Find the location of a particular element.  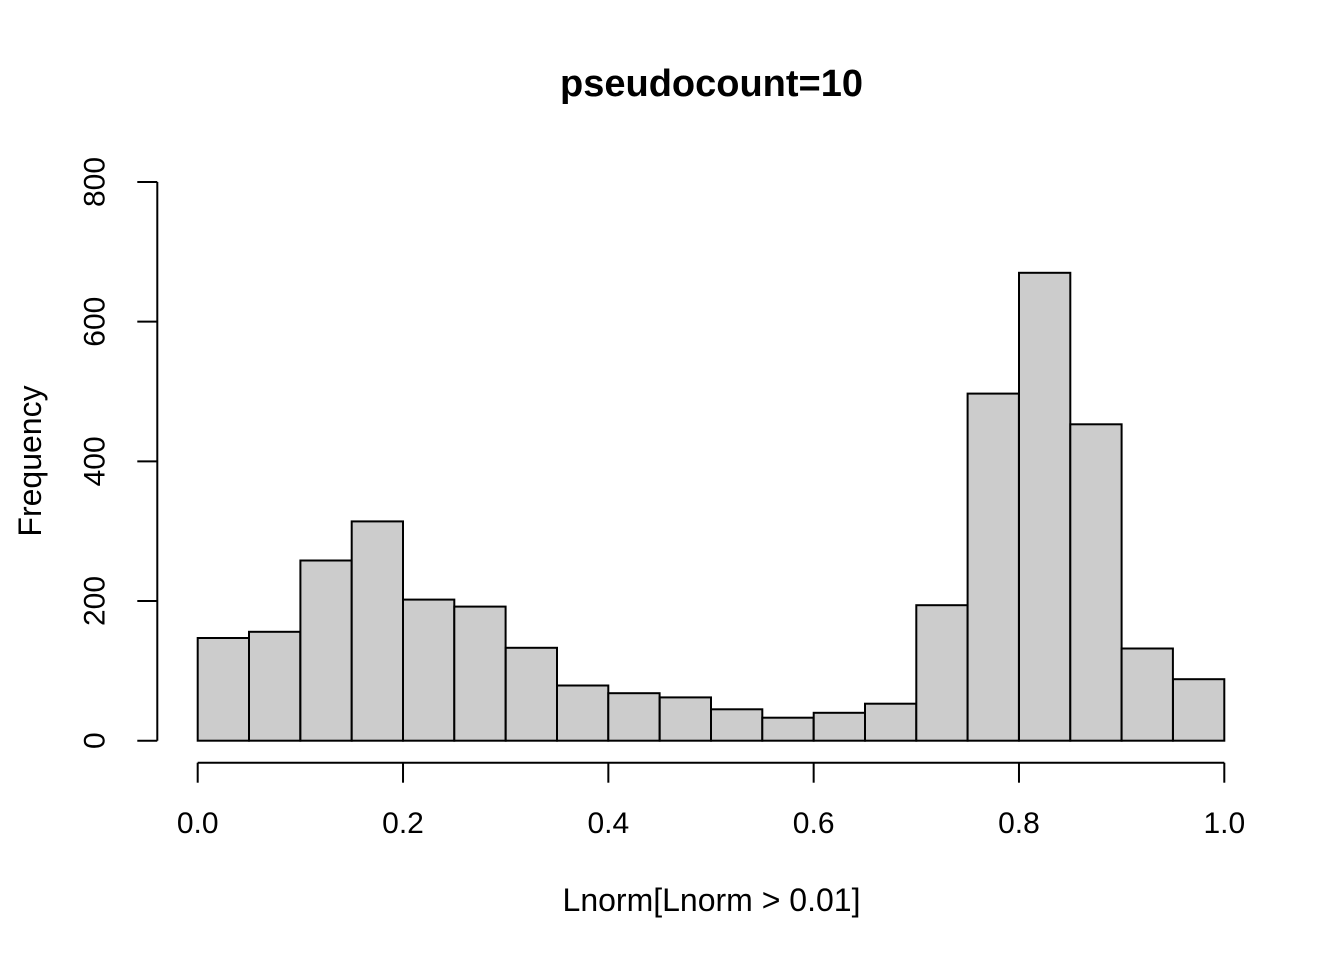

x-tick-label: 0.6 is located at coordinates (814, 823).